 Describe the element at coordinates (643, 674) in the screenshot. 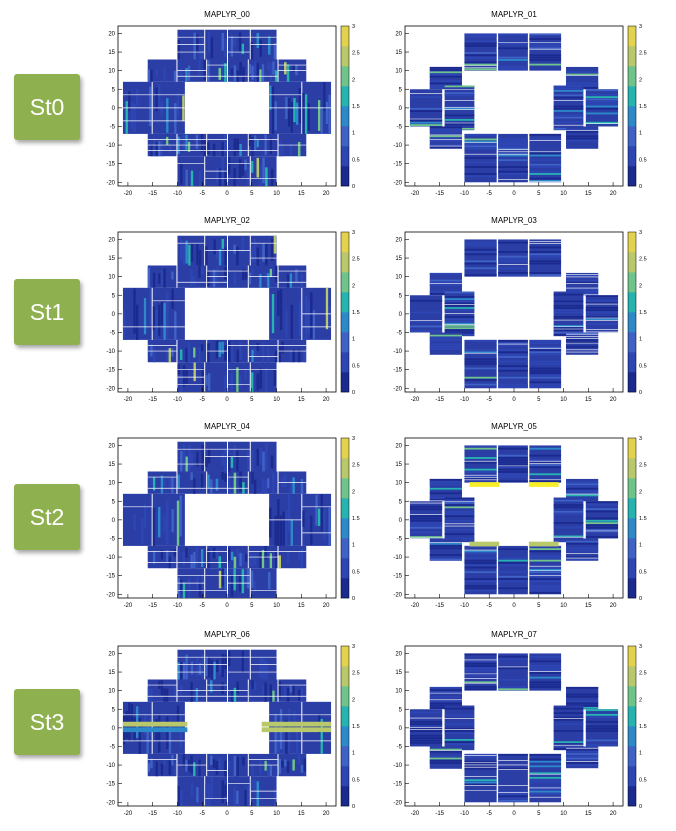

I see `colorbar-tick-label: 2.5` at that location.